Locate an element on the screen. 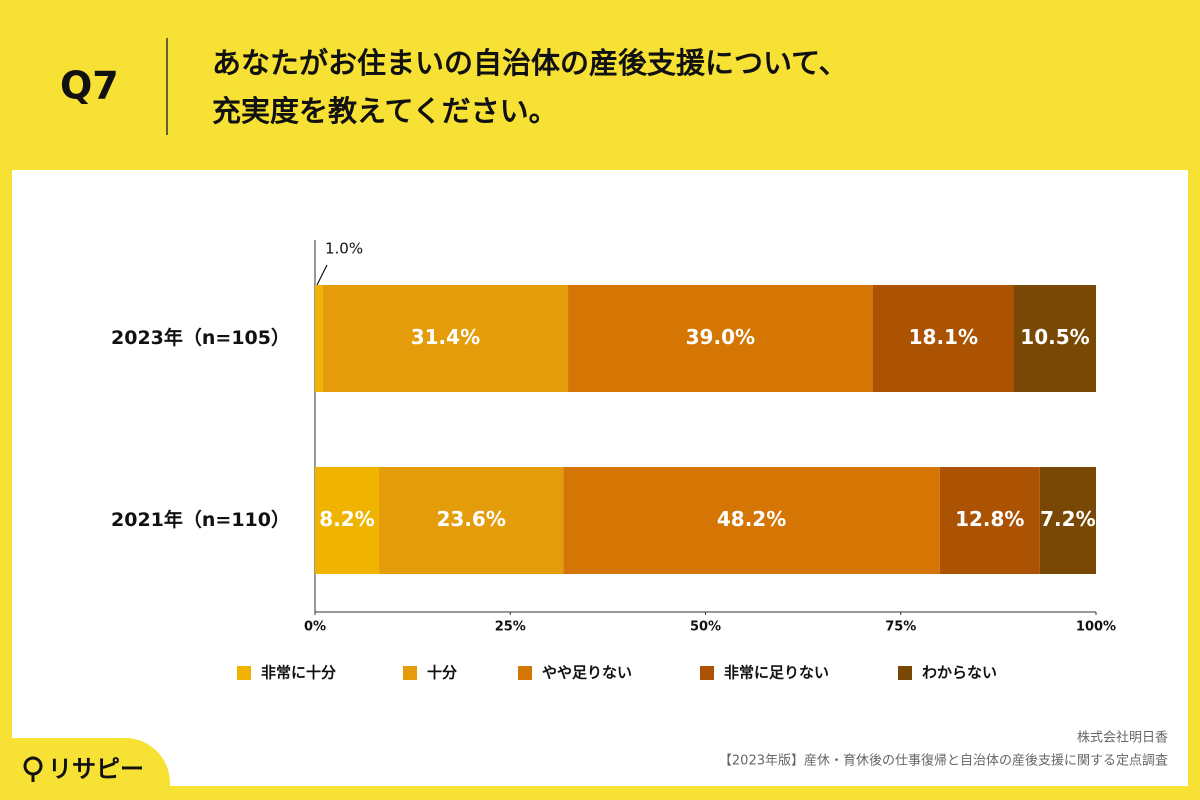 This screenshot has height=800, width=1200. logo: リサピー is located at coordinates (96, 769).